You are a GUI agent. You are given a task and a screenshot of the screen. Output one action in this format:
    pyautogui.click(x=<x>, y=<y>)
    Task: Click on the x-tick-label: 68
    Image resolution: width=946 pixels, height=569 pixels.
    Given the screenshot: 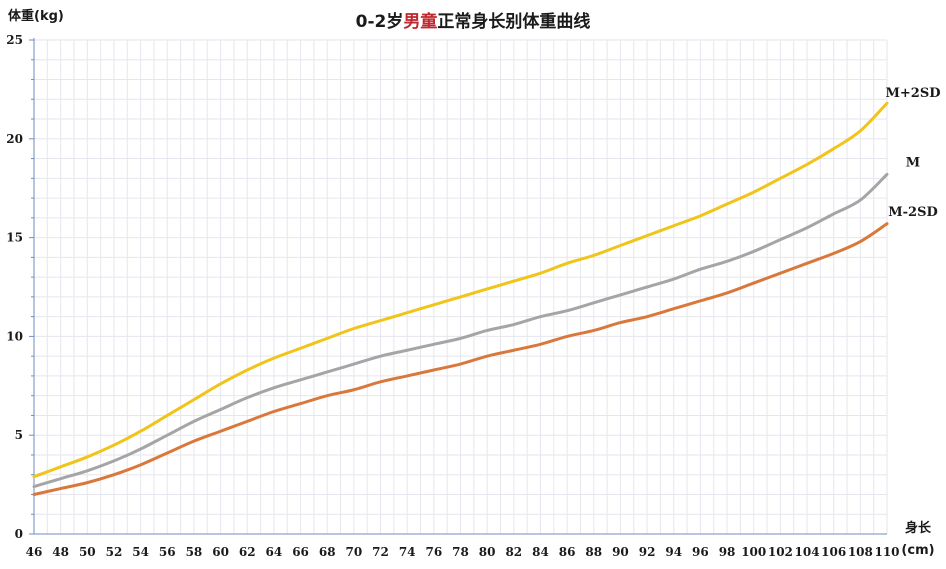 What is the action you would take?
    pyautogui.click(x=327, y=552)
    